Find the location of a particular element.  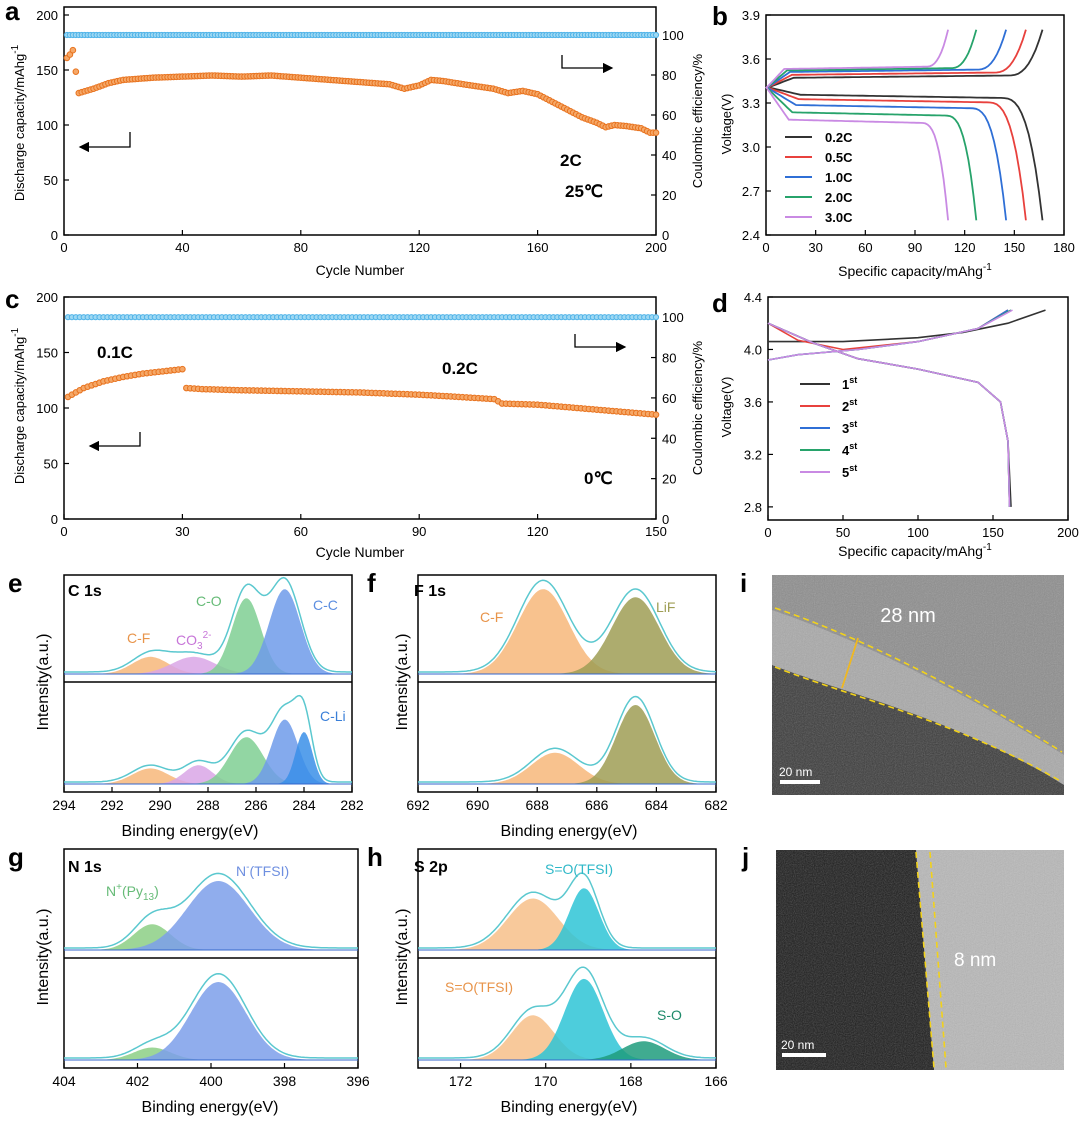

x-tick-label: 166 is located at coordinates (716, 1081).